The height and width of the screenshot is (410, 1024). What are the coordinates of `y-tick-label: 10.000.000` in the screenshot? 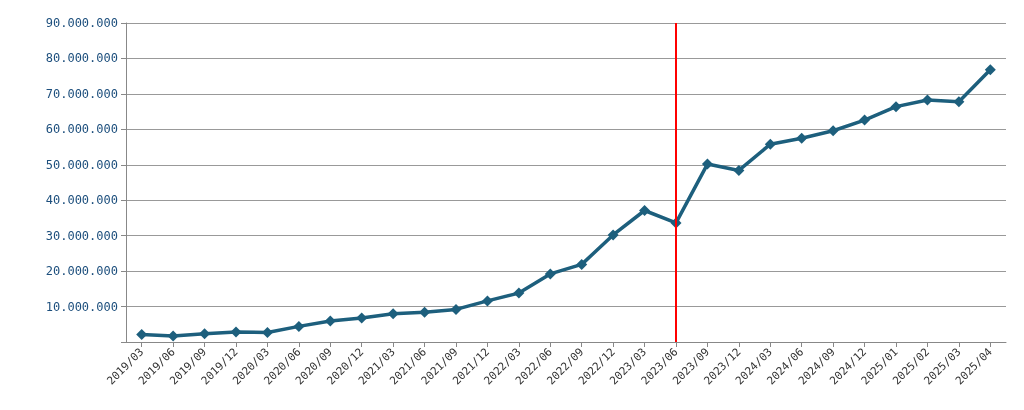 It's located at (81, 306).